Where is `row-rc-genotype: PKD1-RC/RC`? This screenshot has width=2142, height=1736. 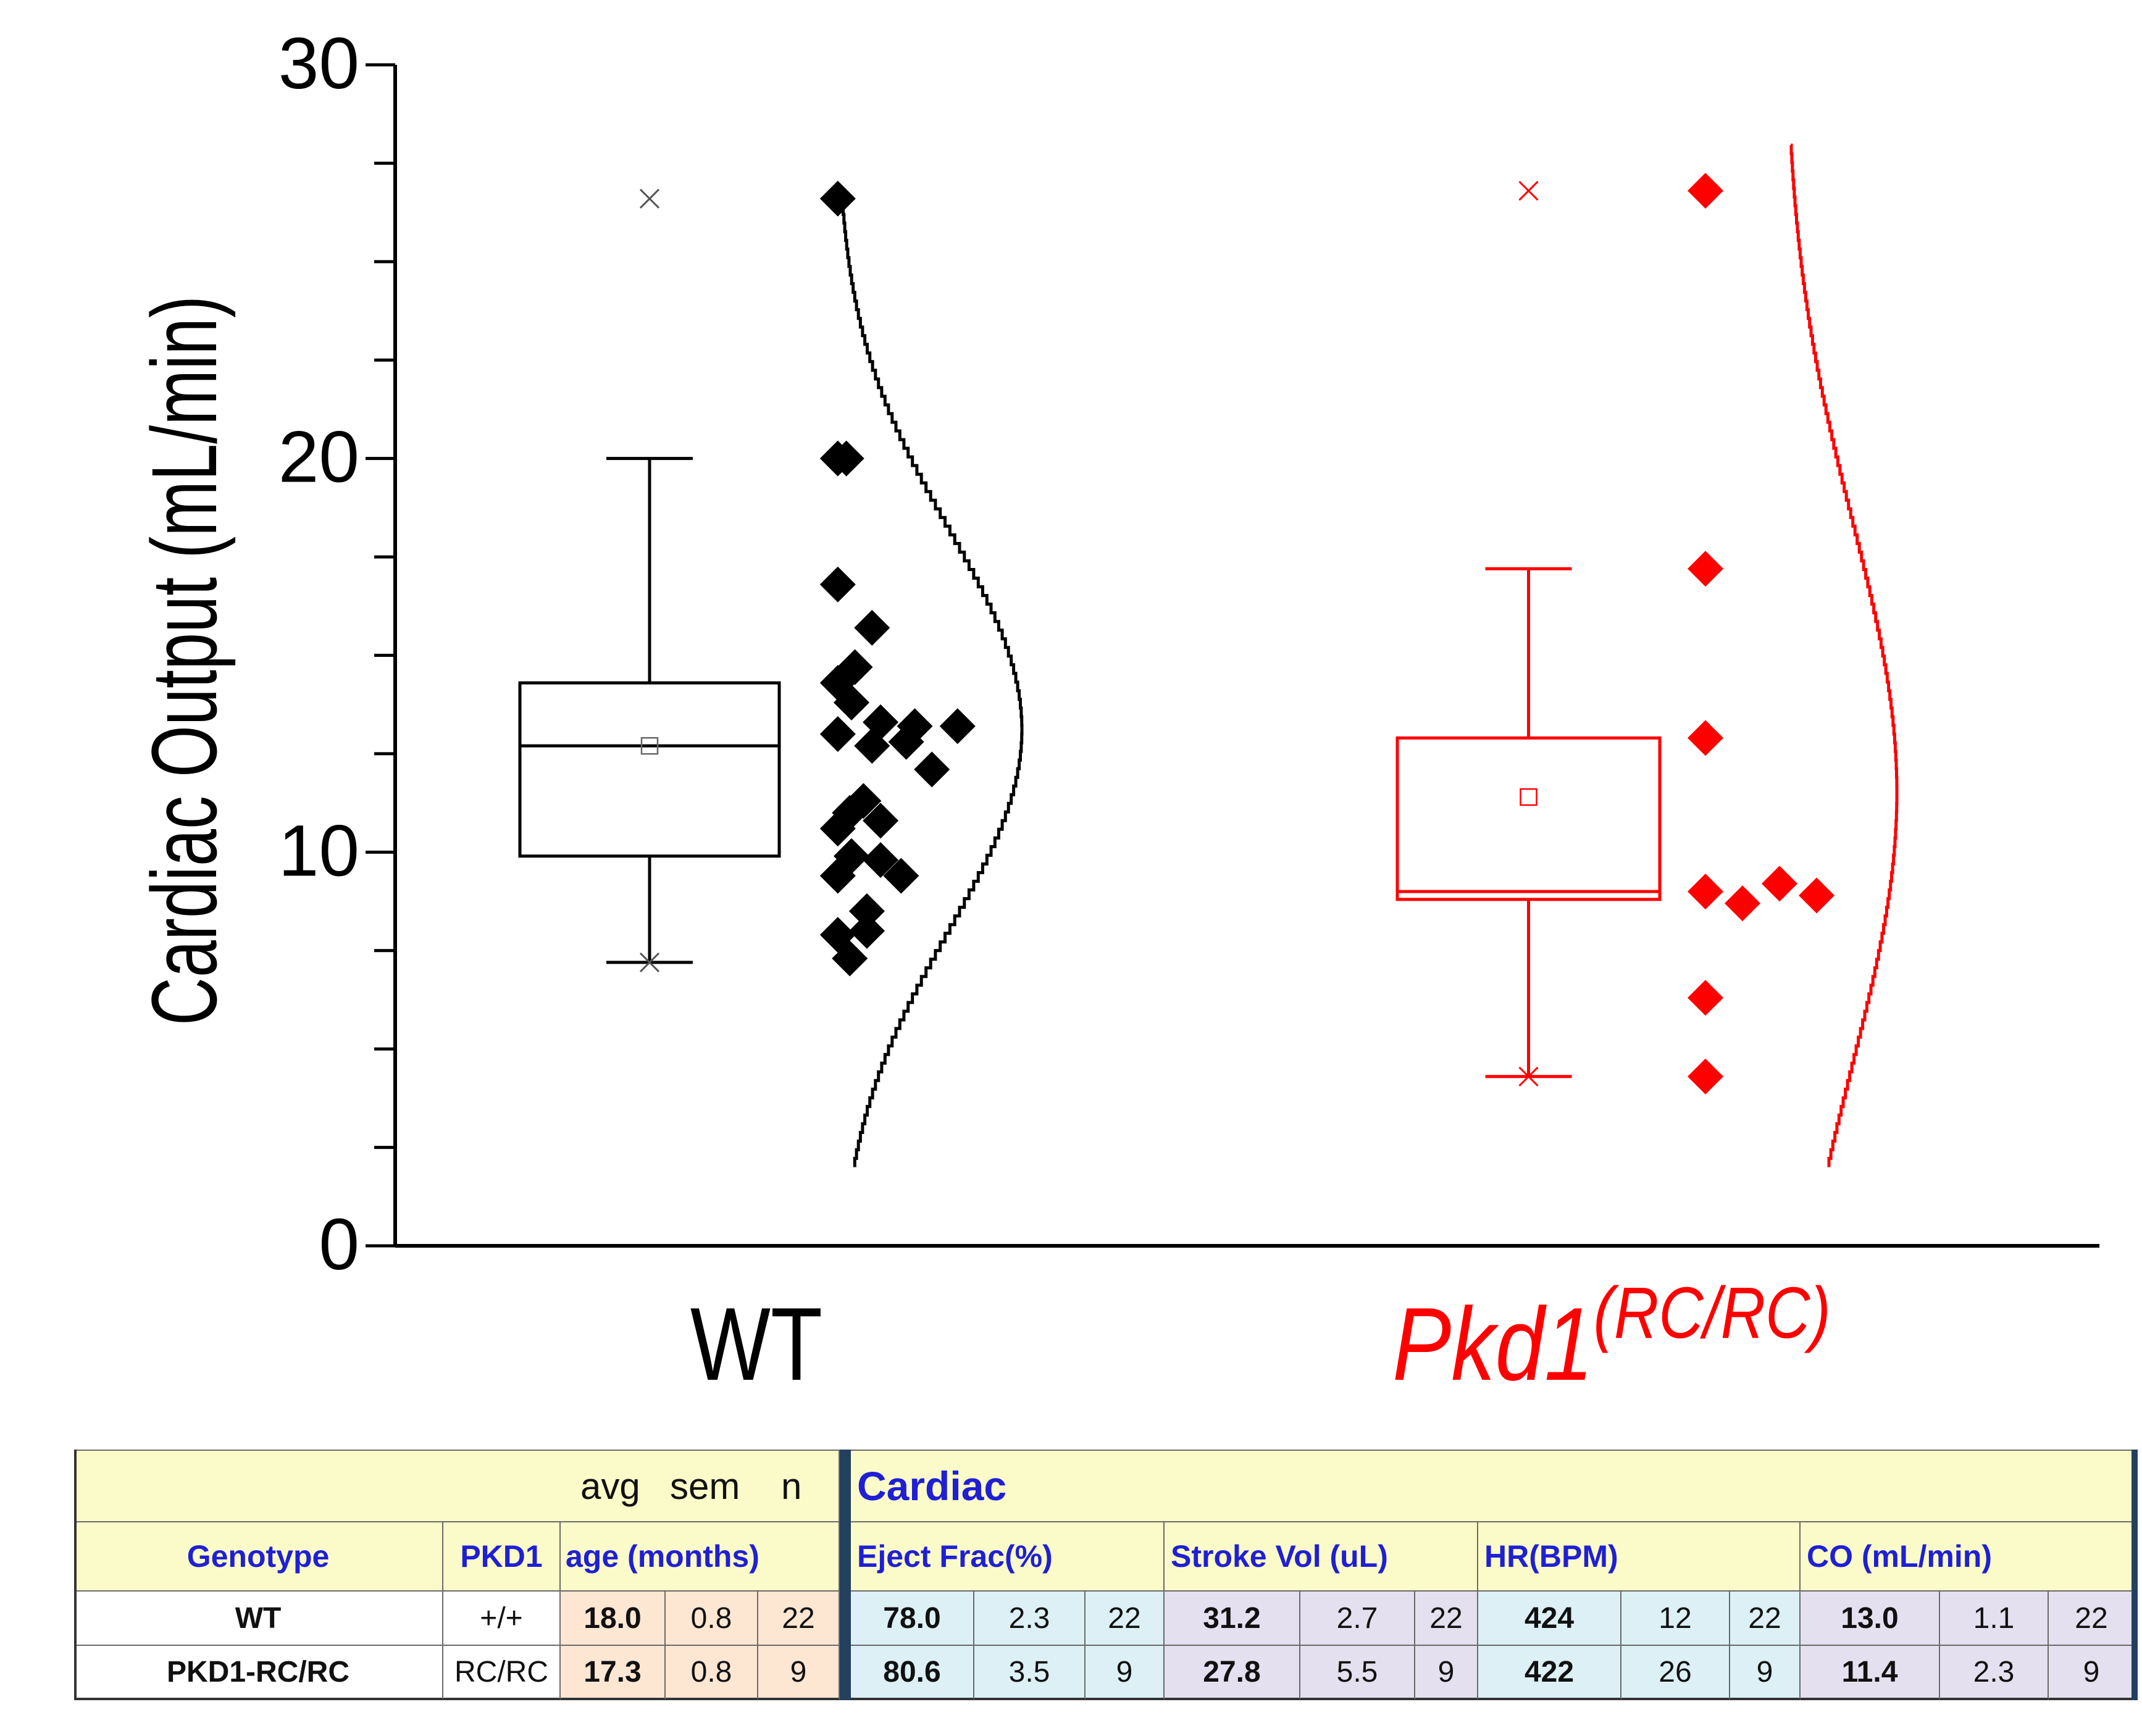
row-rc-genotype: PKD1-RC/RC is located at coordinates (258, 1673).